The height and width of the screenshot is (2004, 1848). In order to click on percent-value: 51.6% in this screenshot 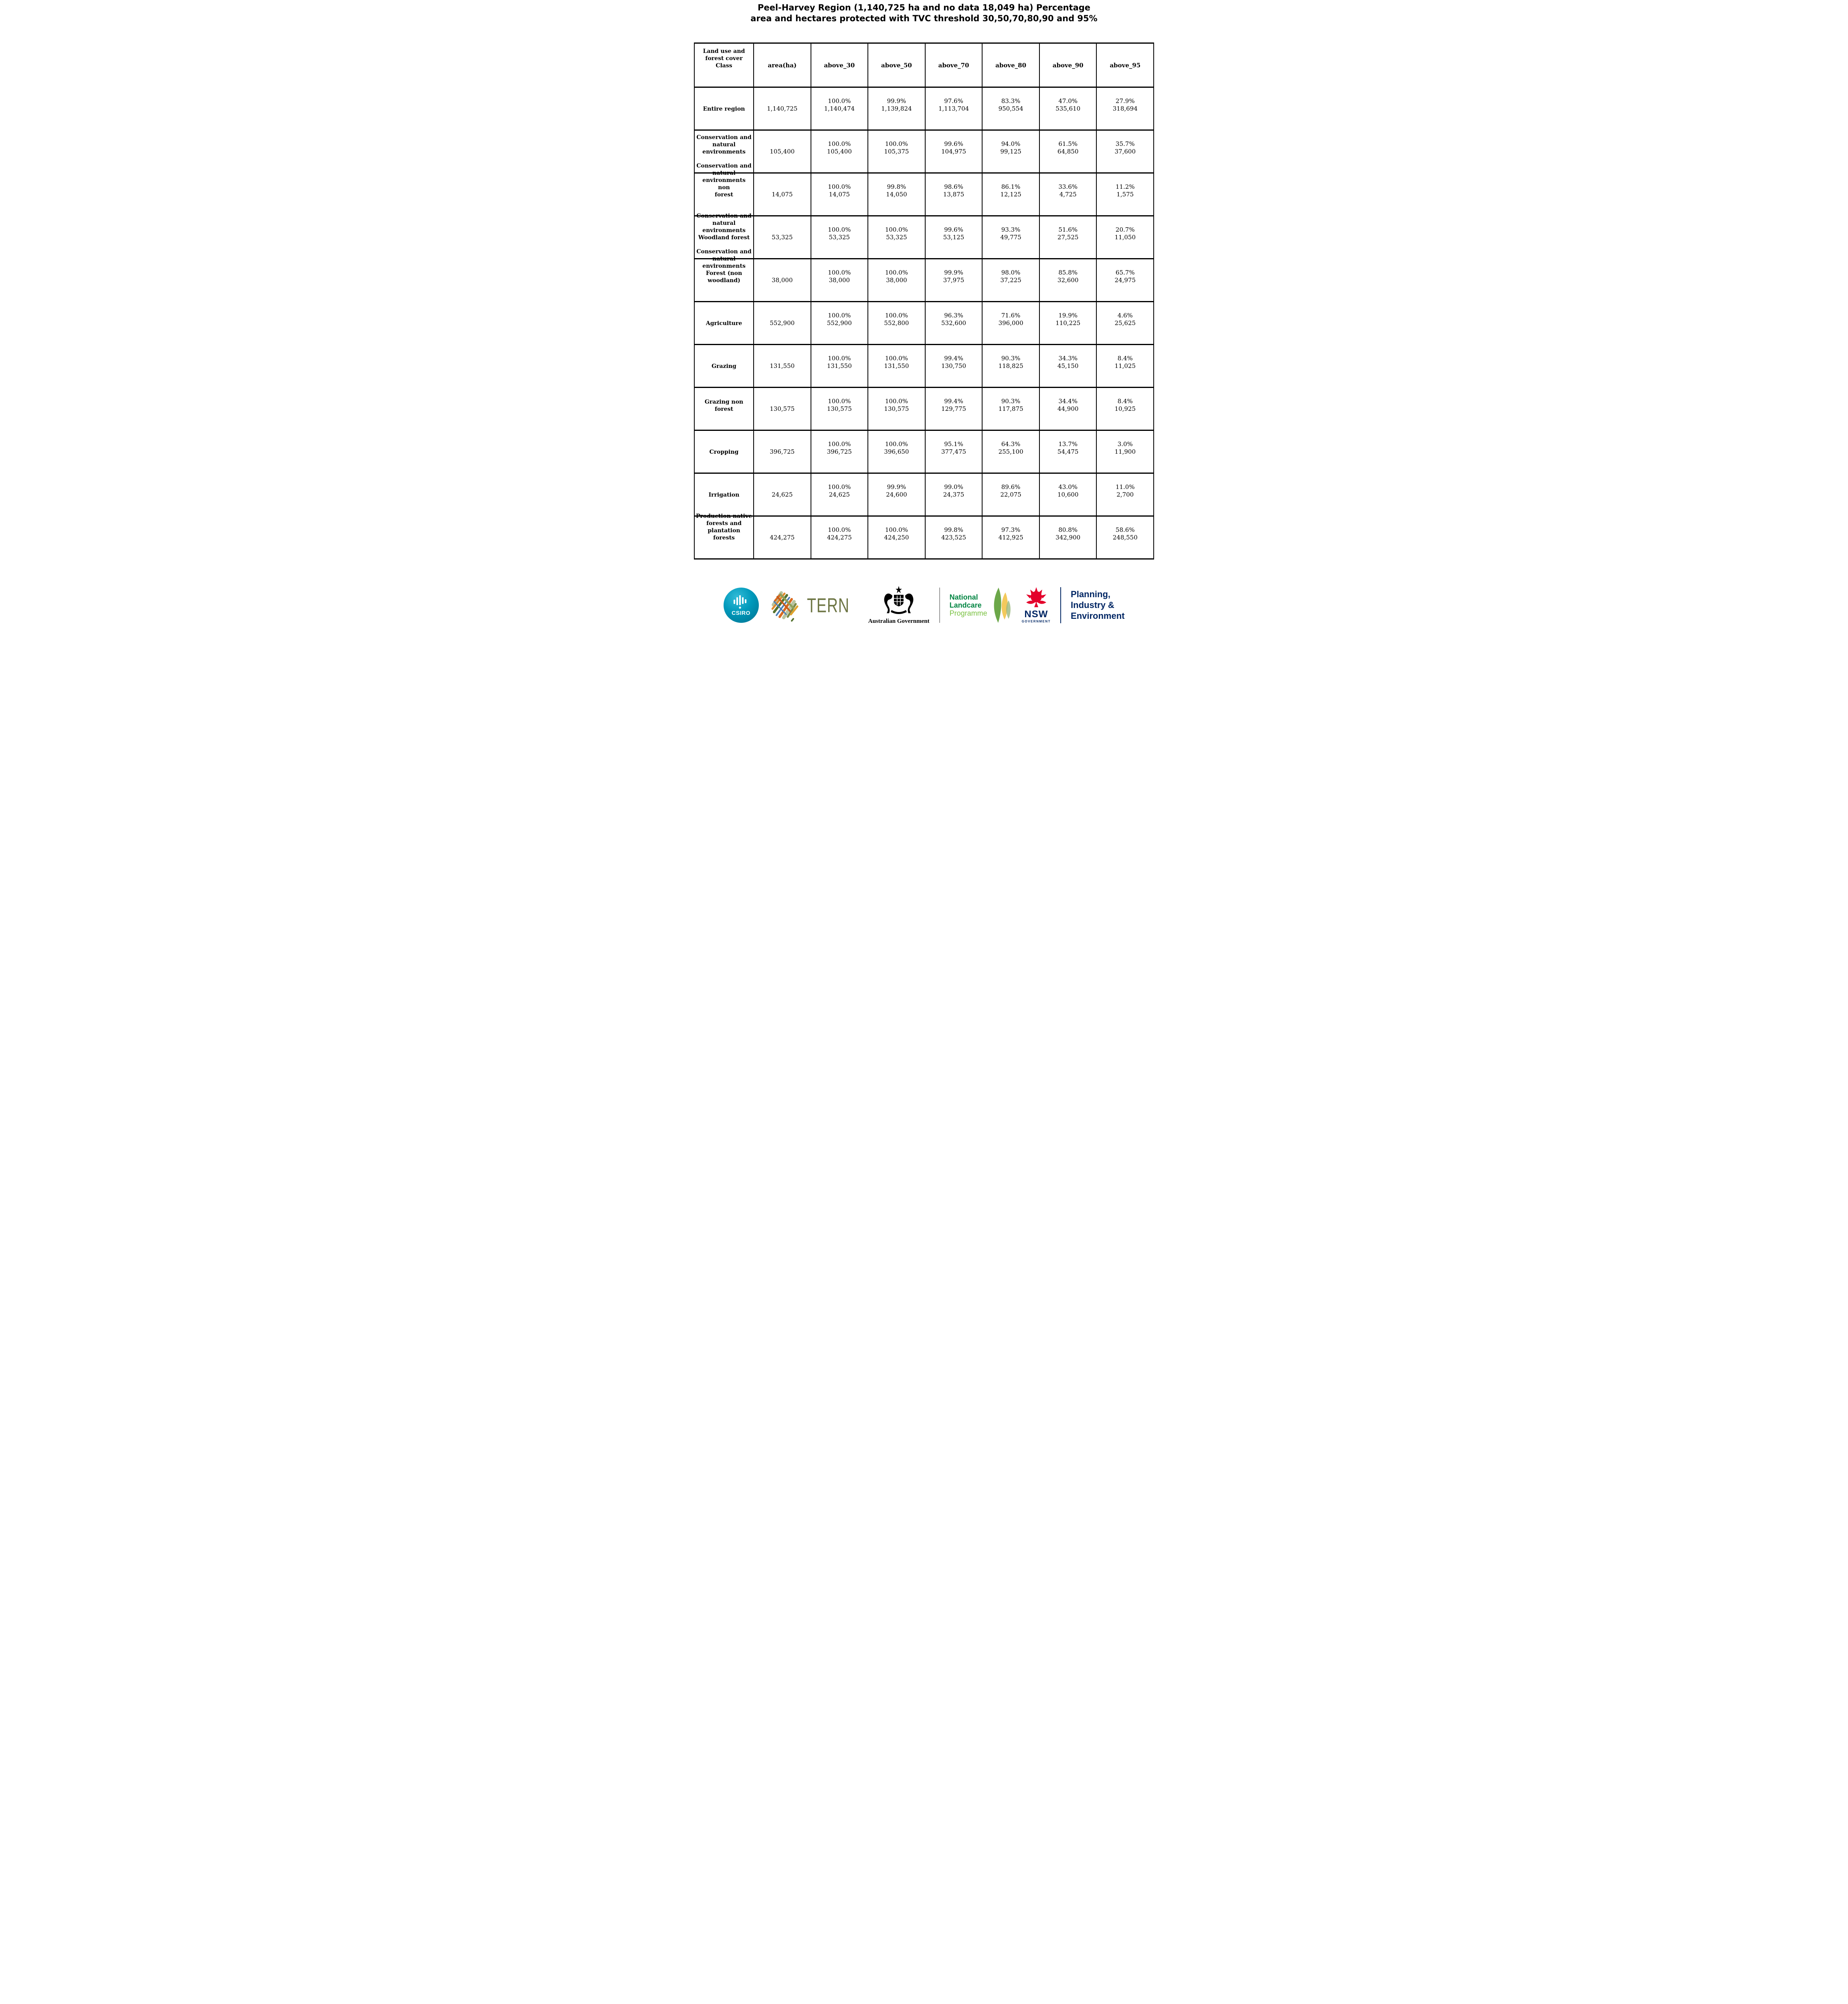, I will do `click(1068, 230)`.